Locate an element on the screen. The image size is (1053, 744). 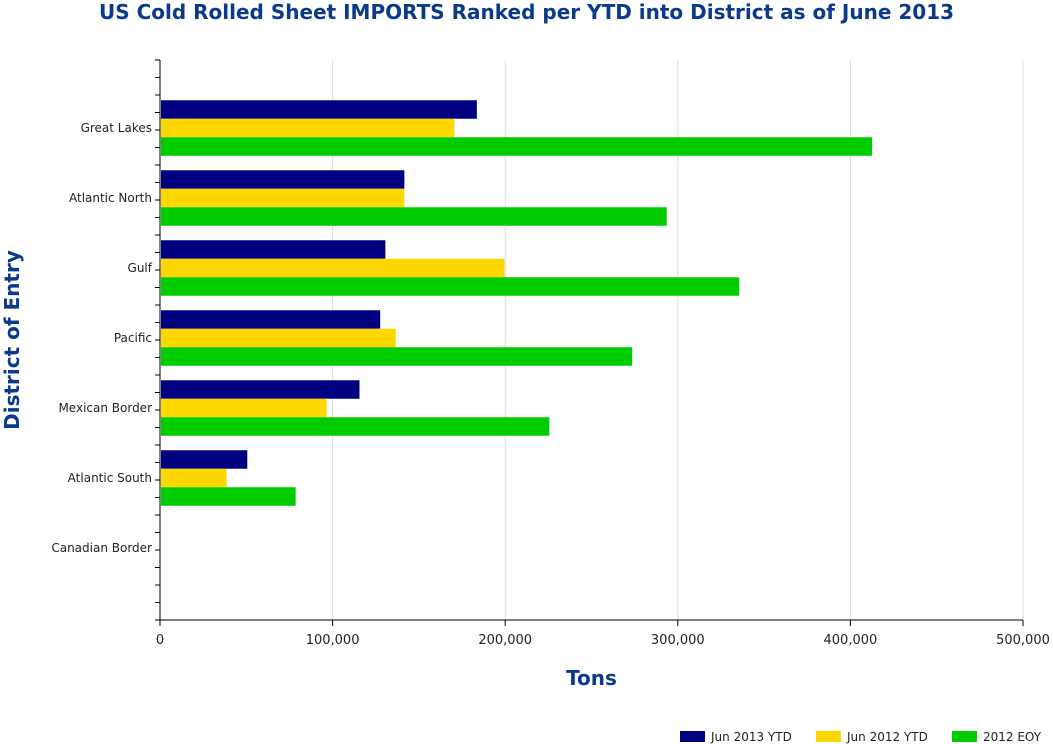
x-tick-label: 400,000 is located at coordinates (851, 640).